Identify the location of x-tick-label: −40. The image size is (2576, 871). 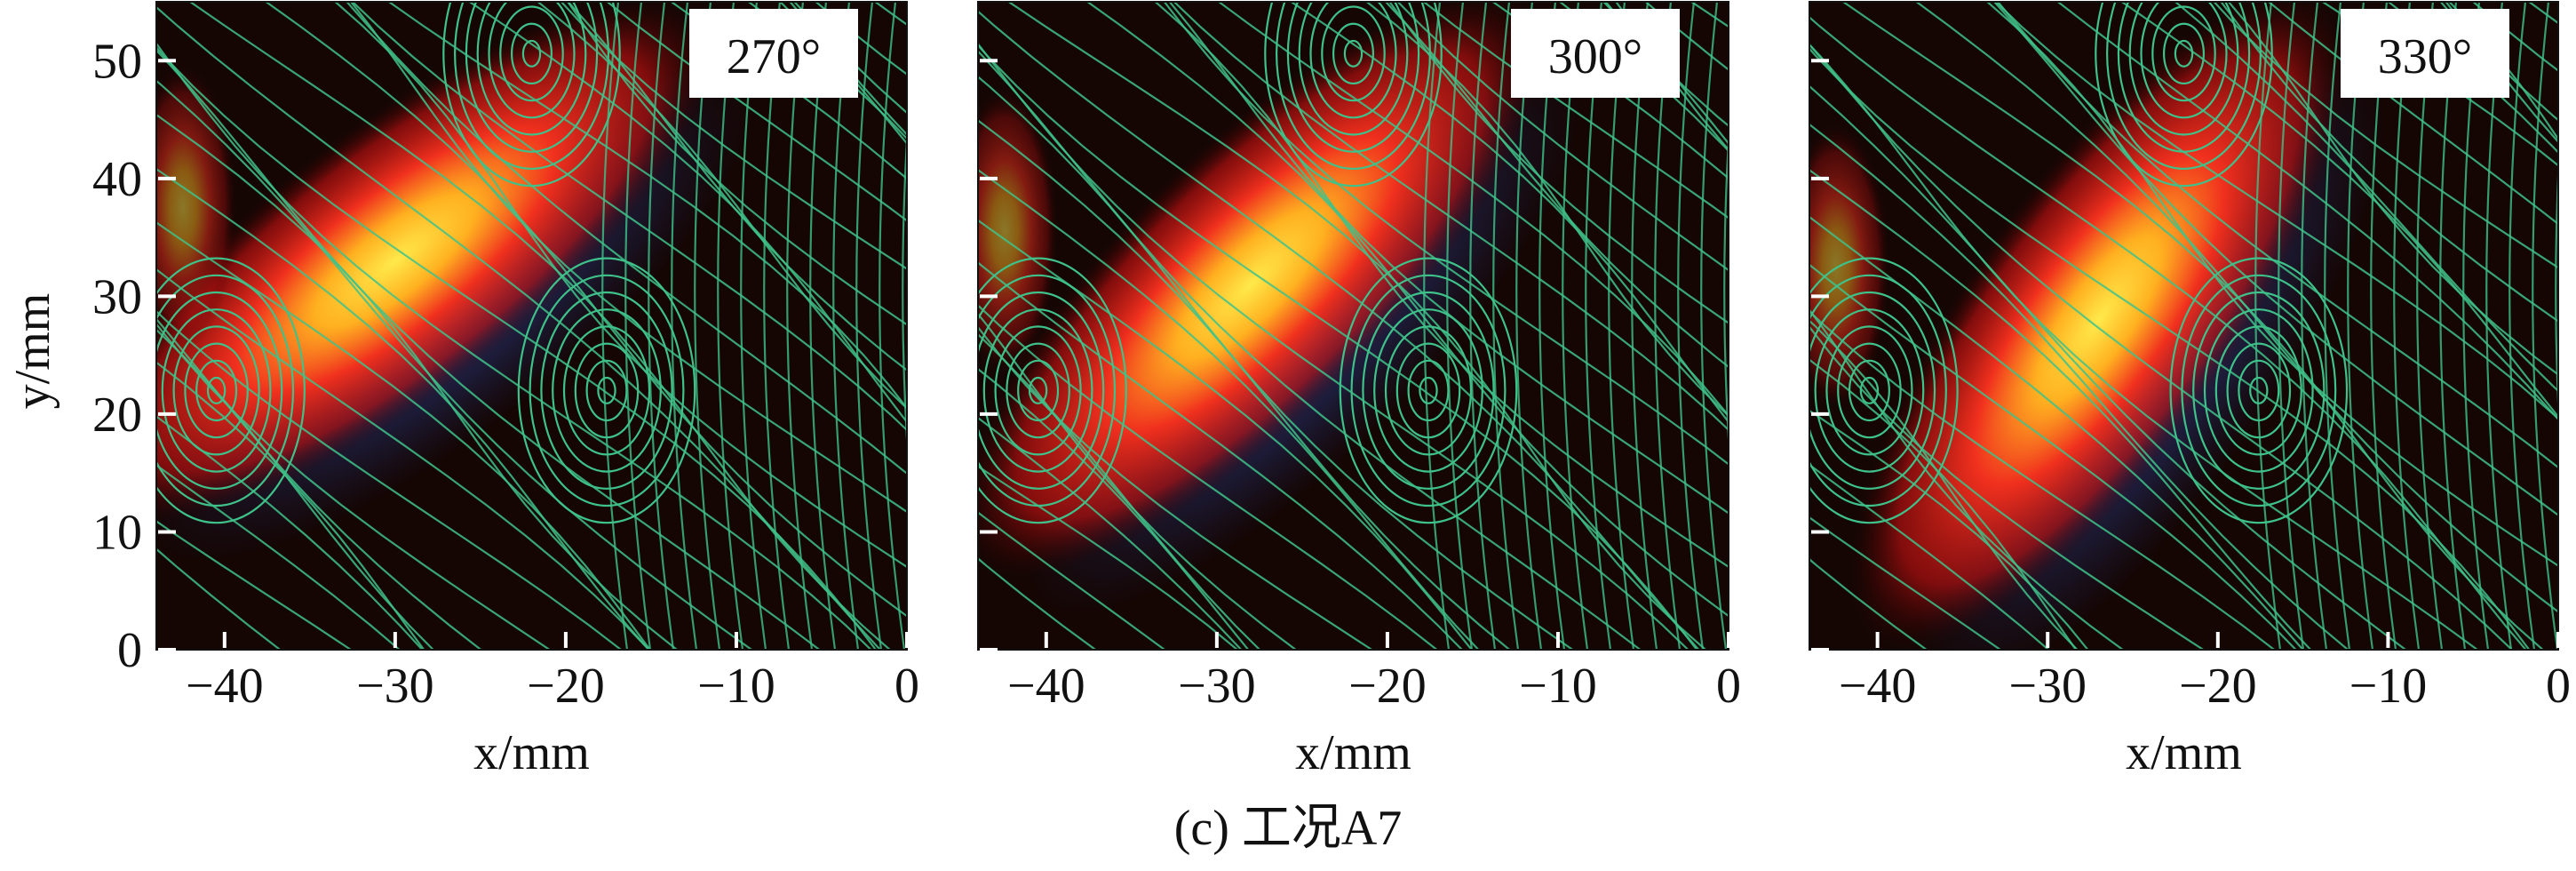
(225, 686).